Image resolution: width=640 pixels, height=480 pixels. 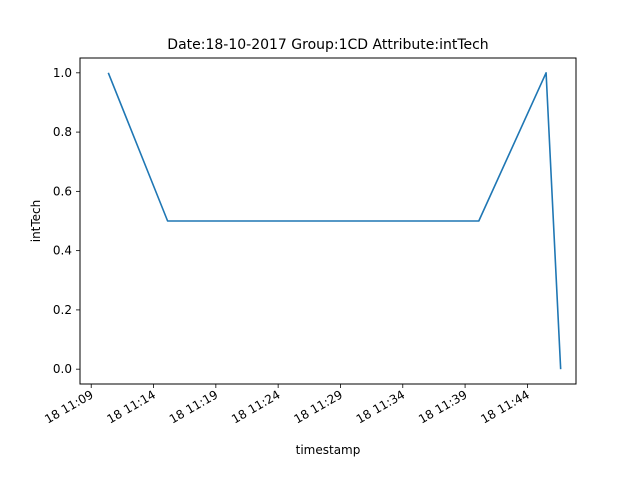 I want to click on y-axis: 0.0 0.2 0.4 0.6 0.8 1.0, so click(x=66, y=221).